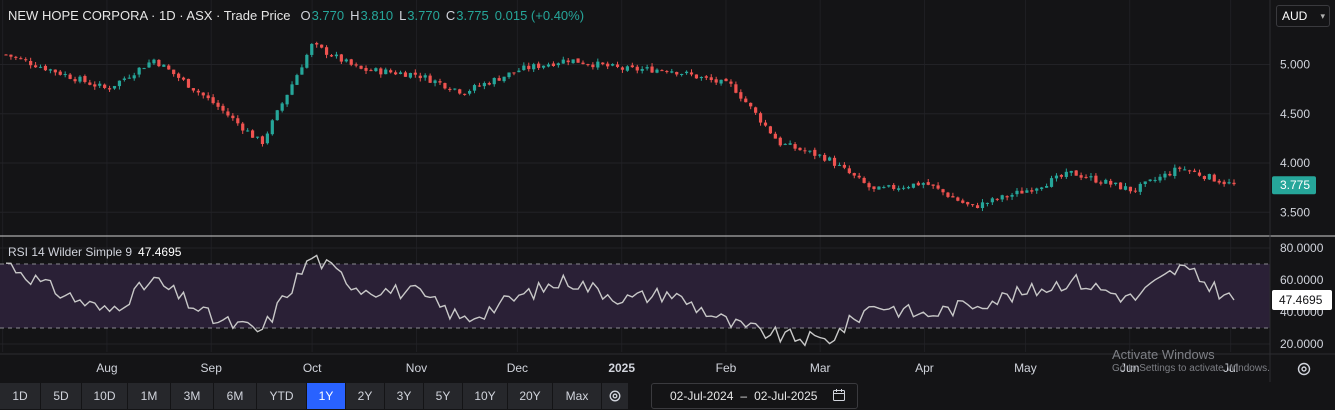 This screenshot has width=1335, height=410. What do you see at coordinates (839, 396) in the screenshot?
I see `calendar-icon` at bounding box center [839, 396].